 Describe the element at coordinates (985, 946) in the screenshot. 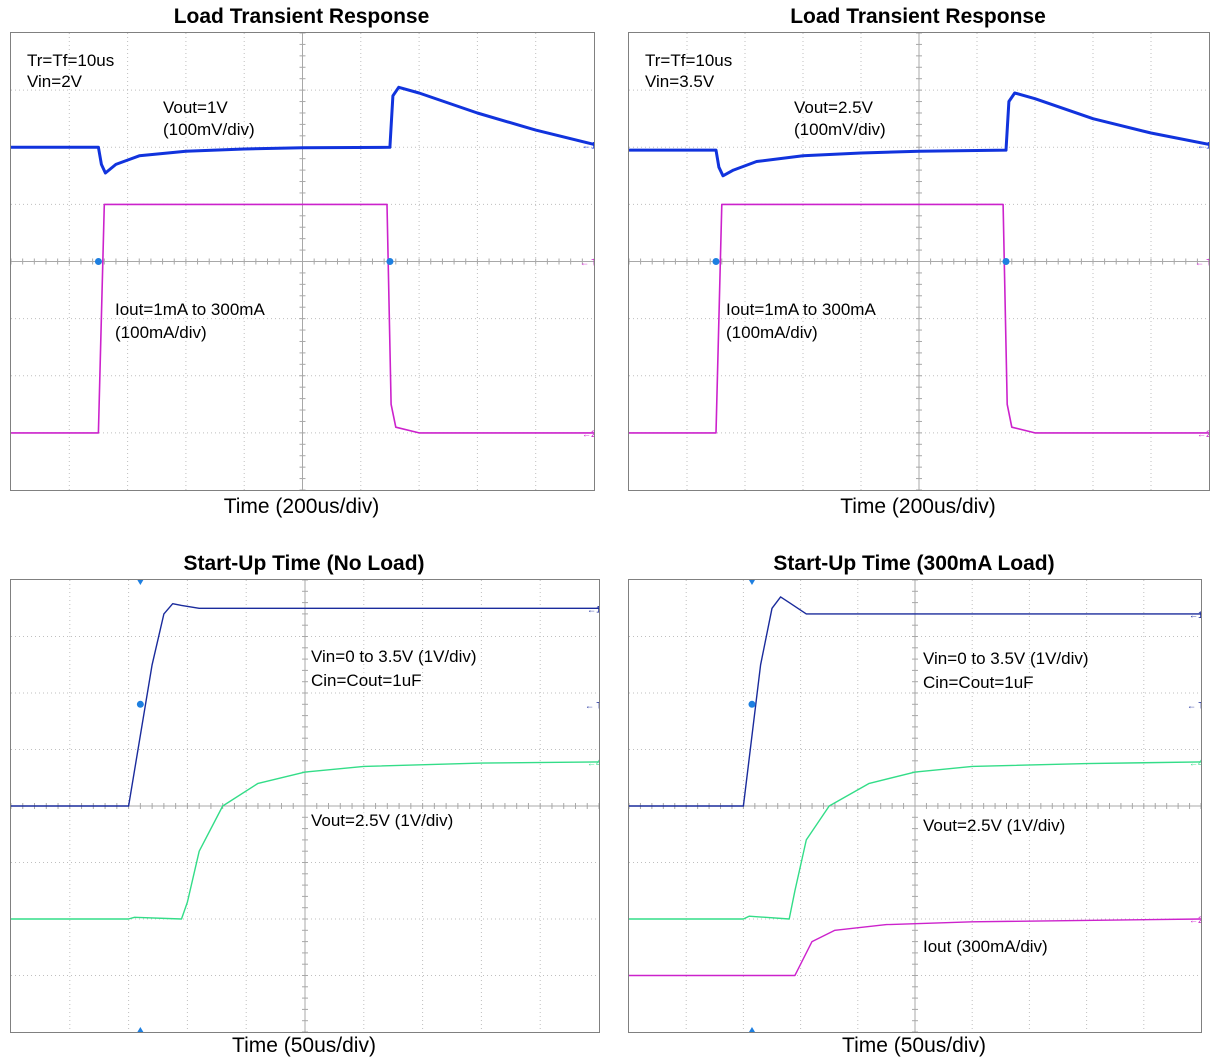

I see `annotation-iout: Iout (300mA/div)` at that location.